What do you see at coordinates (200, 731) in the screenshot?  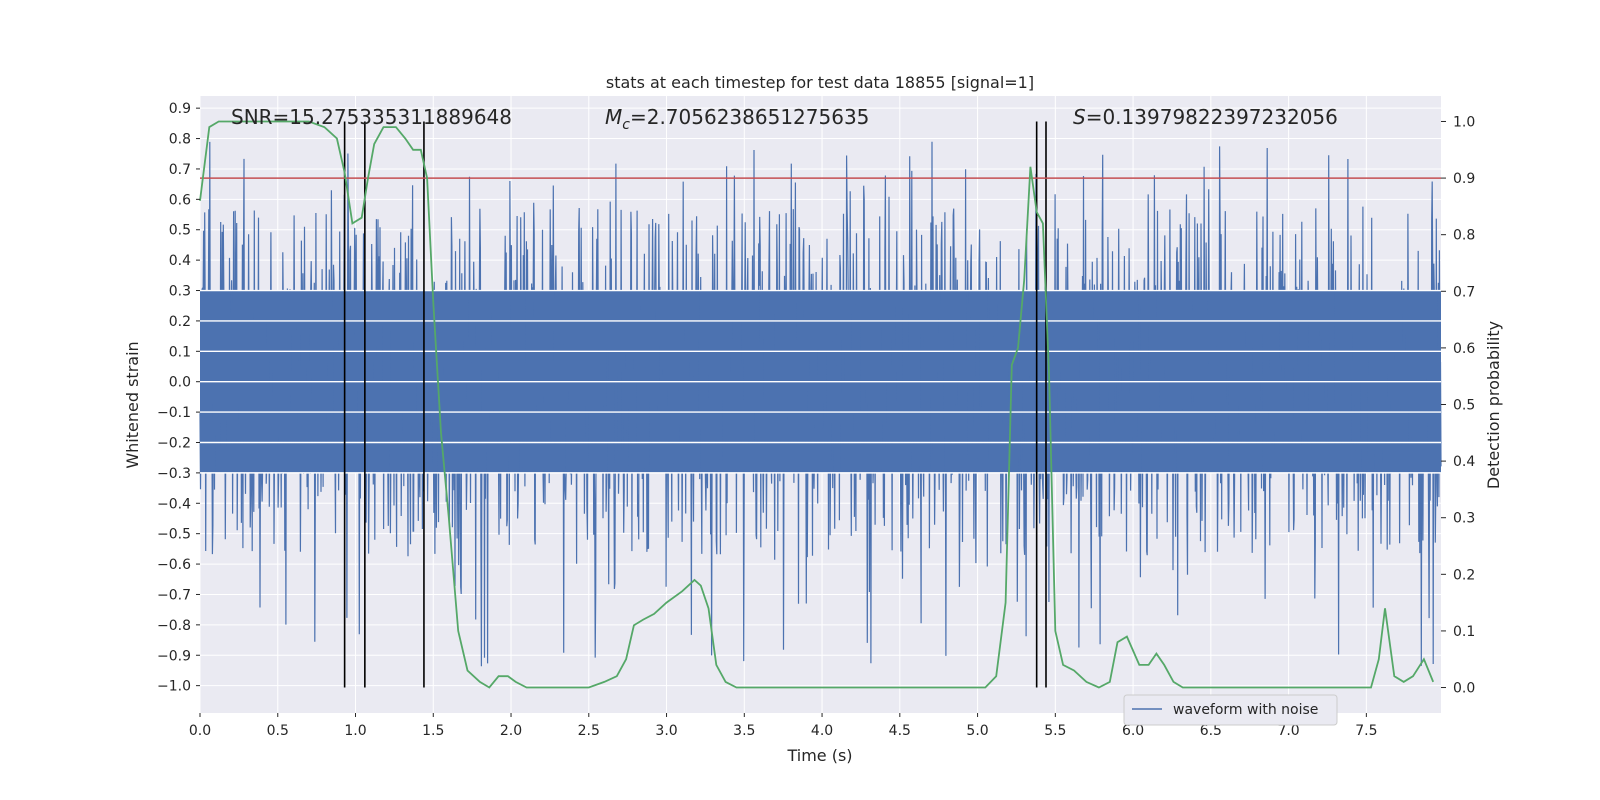 I see `x-tick-label: 0.0` at bounding box center [200, 731].